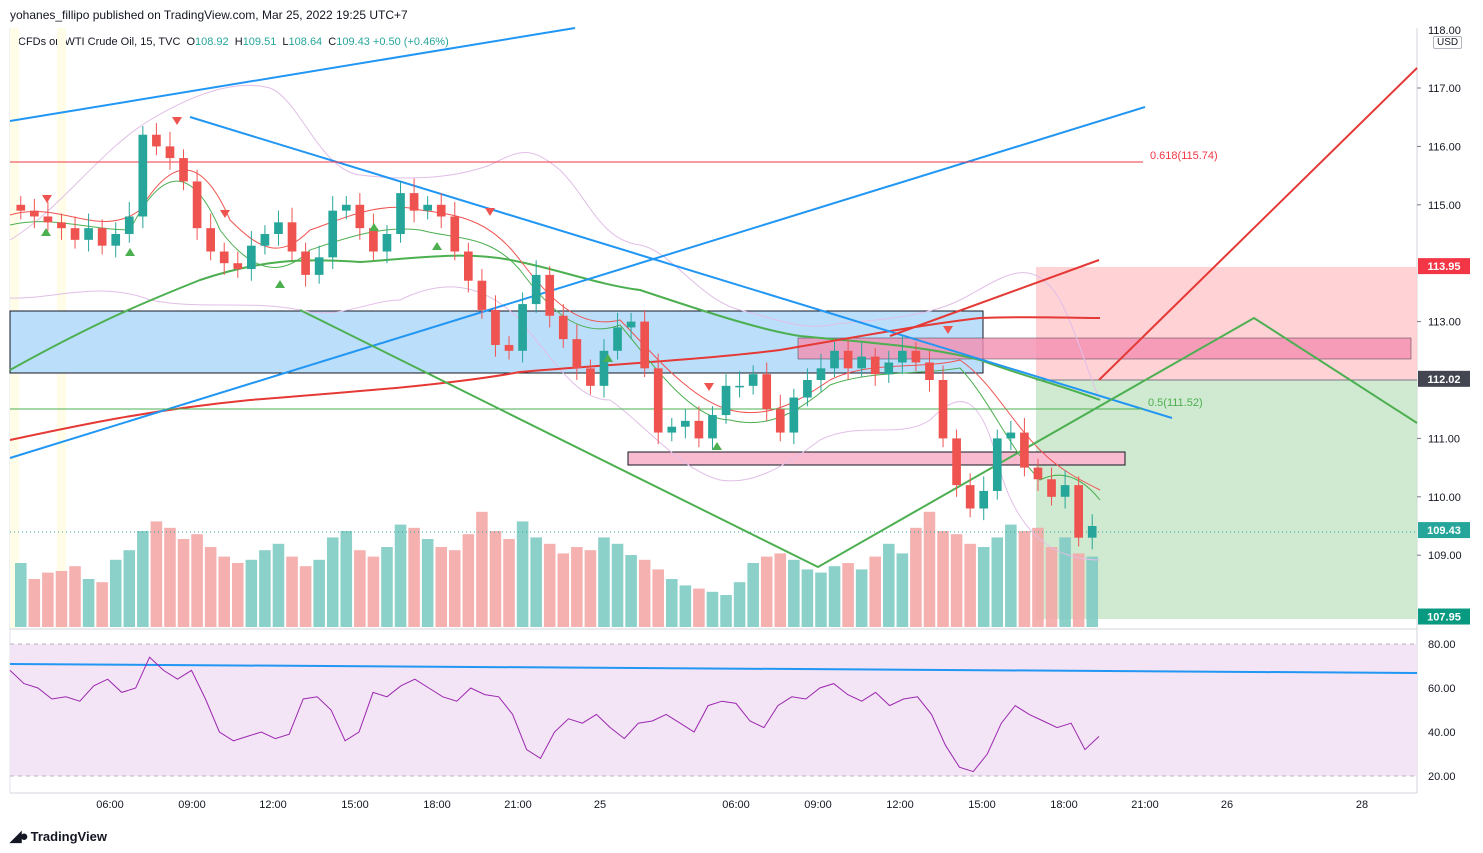 This screenshot has width=1483, height=853. What do you see at coordinates (1443, 267) in the screenshot?
I see `price-badge-label: 113.95` at bounding box center [1443, 267].